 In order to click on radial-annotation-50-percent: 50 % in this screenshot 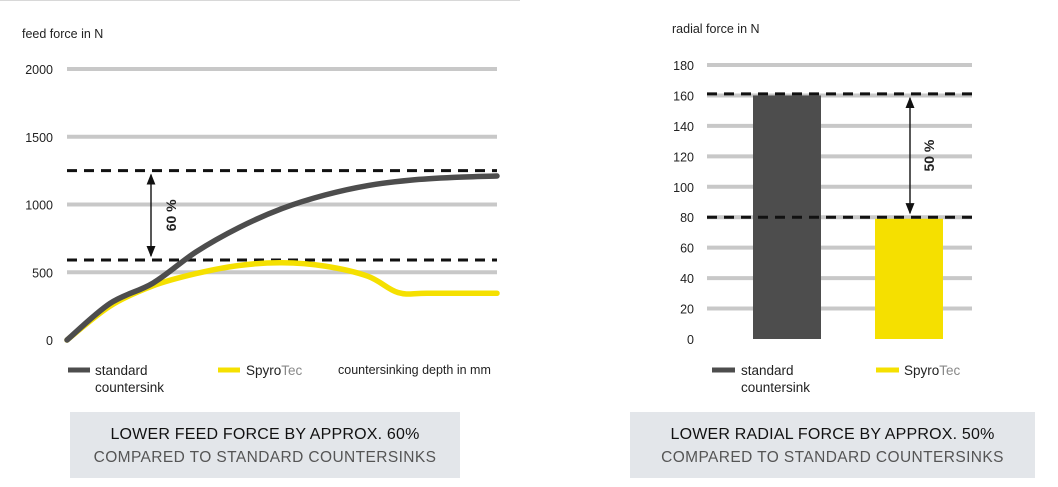, I will do `click(929, 155)`.